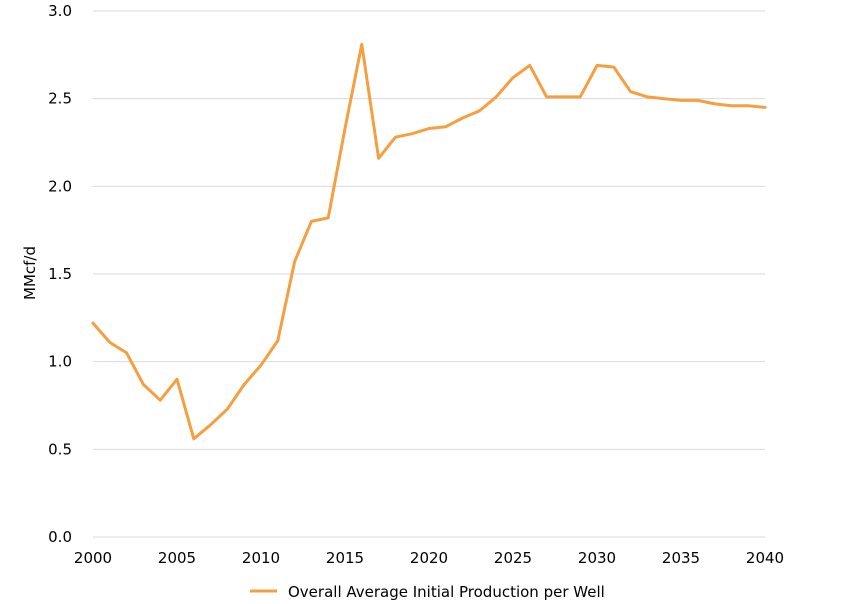  What do you see at coordinates (513, 558) in the screenshot?
I see `x-tick-label: 2025` at bounding box center [513, 558].